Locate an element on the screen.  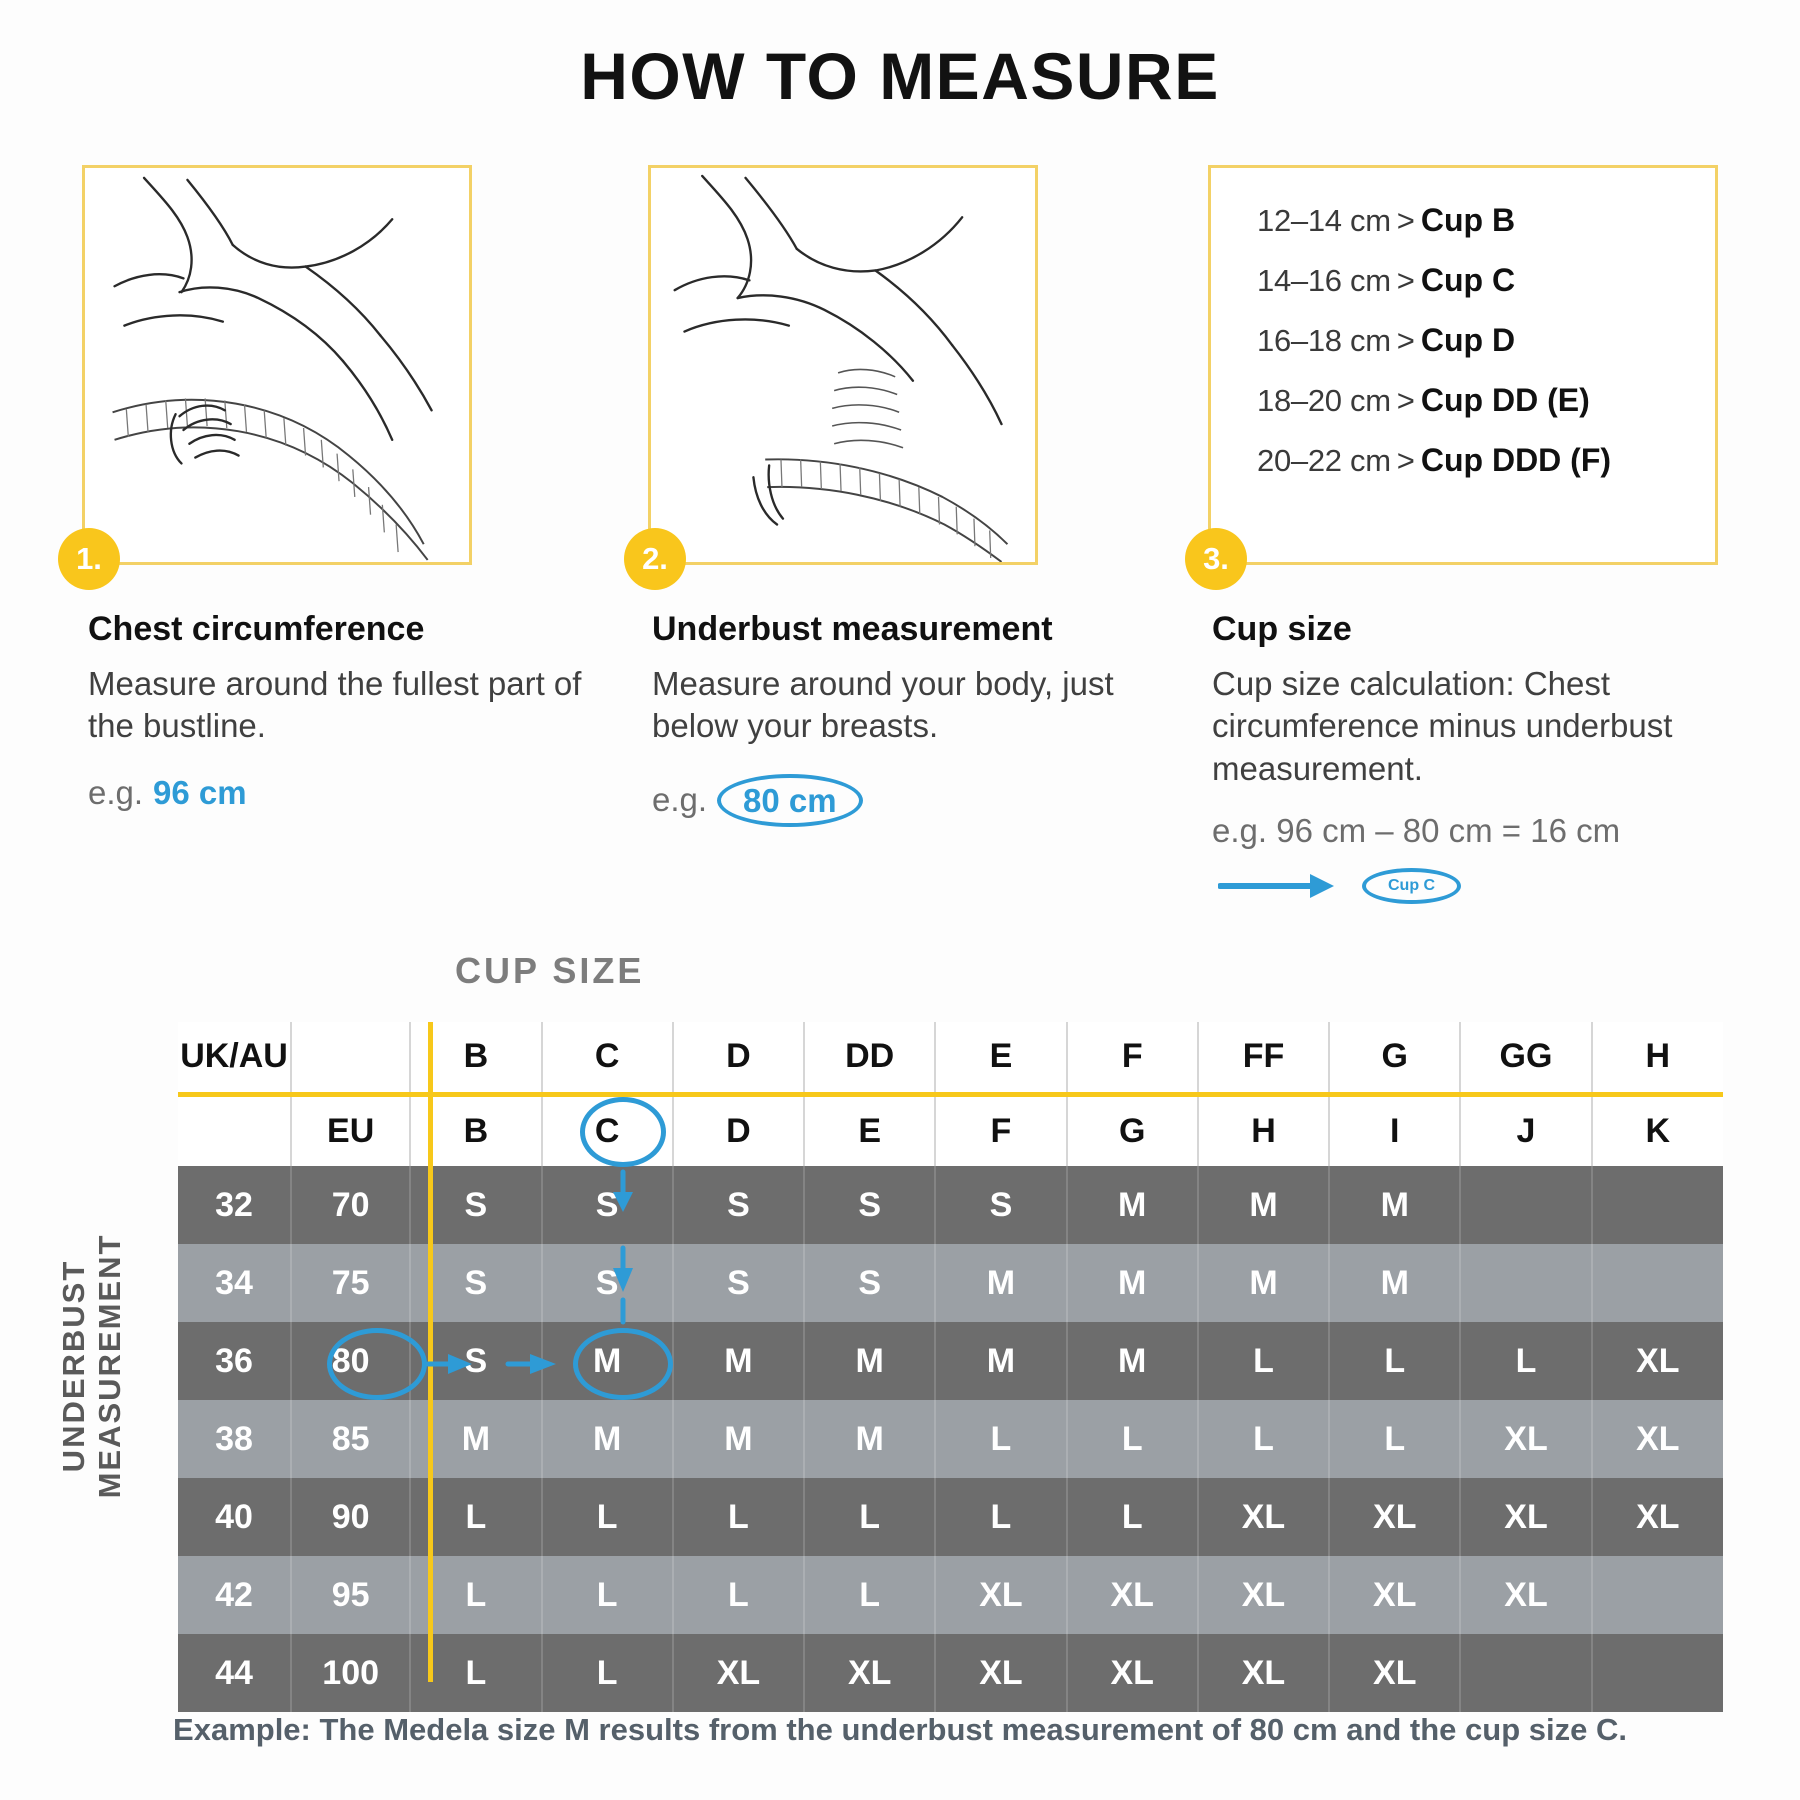
row-uk: 36 is located at coordinates (235, 1361).